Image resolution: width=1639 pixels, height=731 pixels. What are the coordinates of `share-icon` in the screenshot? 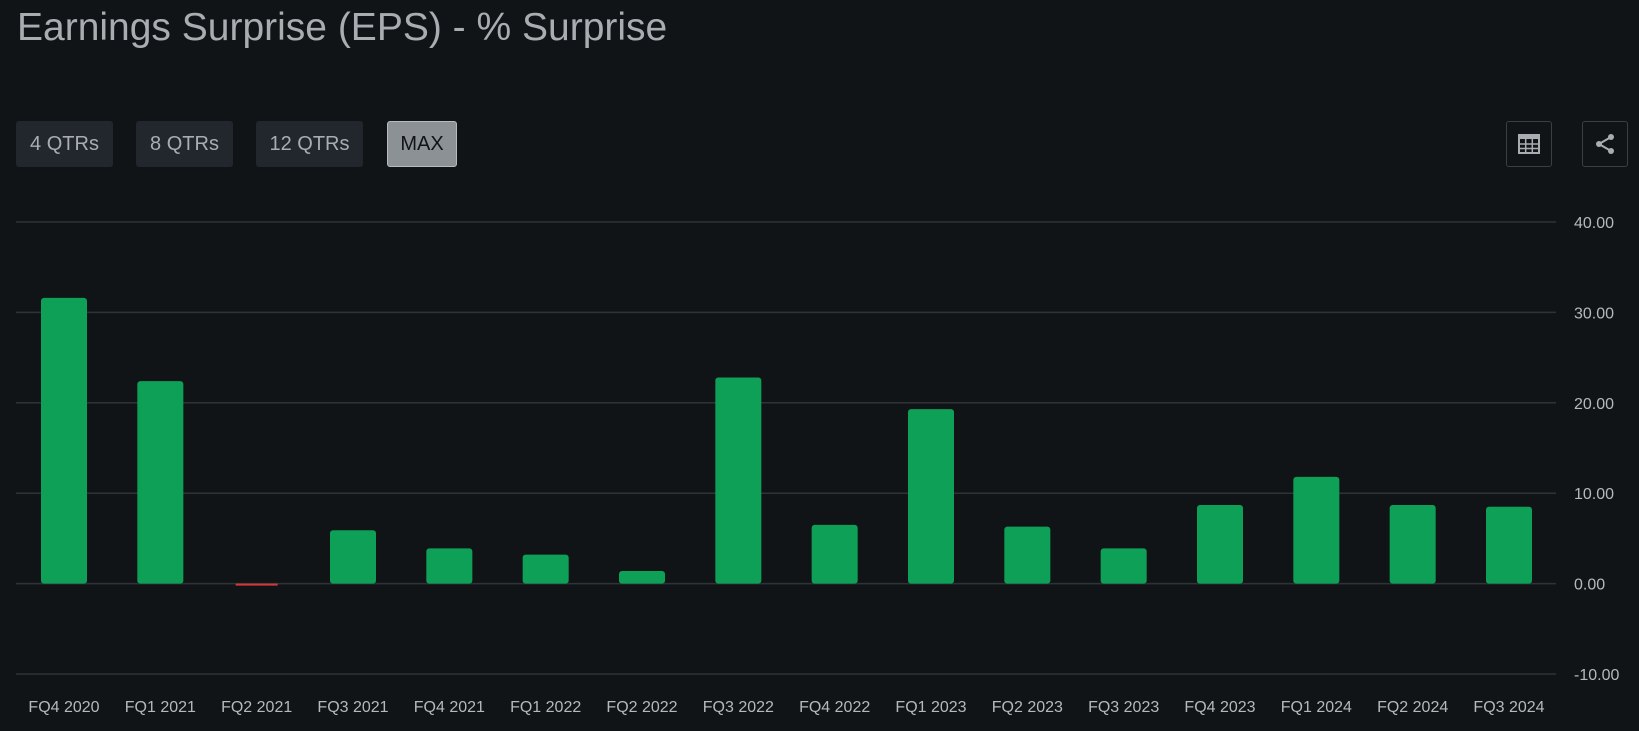 It's located at (1605, 144).